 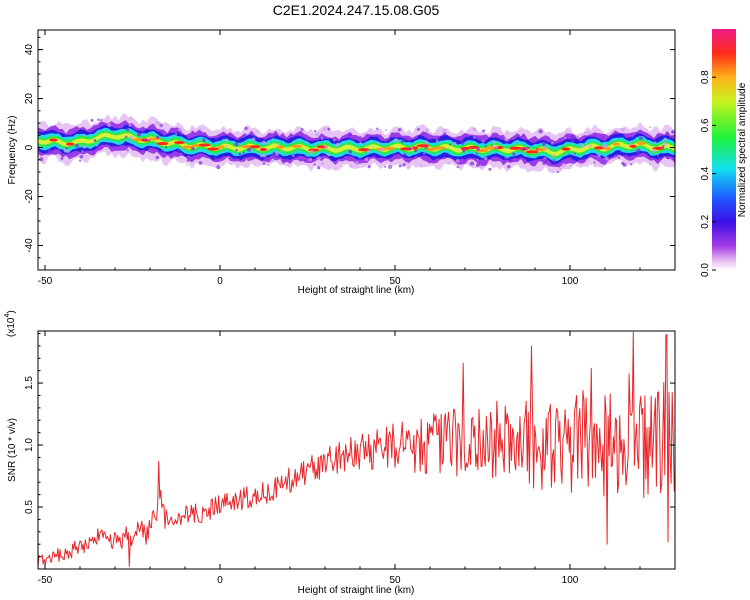 What do you see at coordinates (705, 221) in the screenshot?
I see `colorbar-tick-label: 0.2` at bounding box center [705, 221].